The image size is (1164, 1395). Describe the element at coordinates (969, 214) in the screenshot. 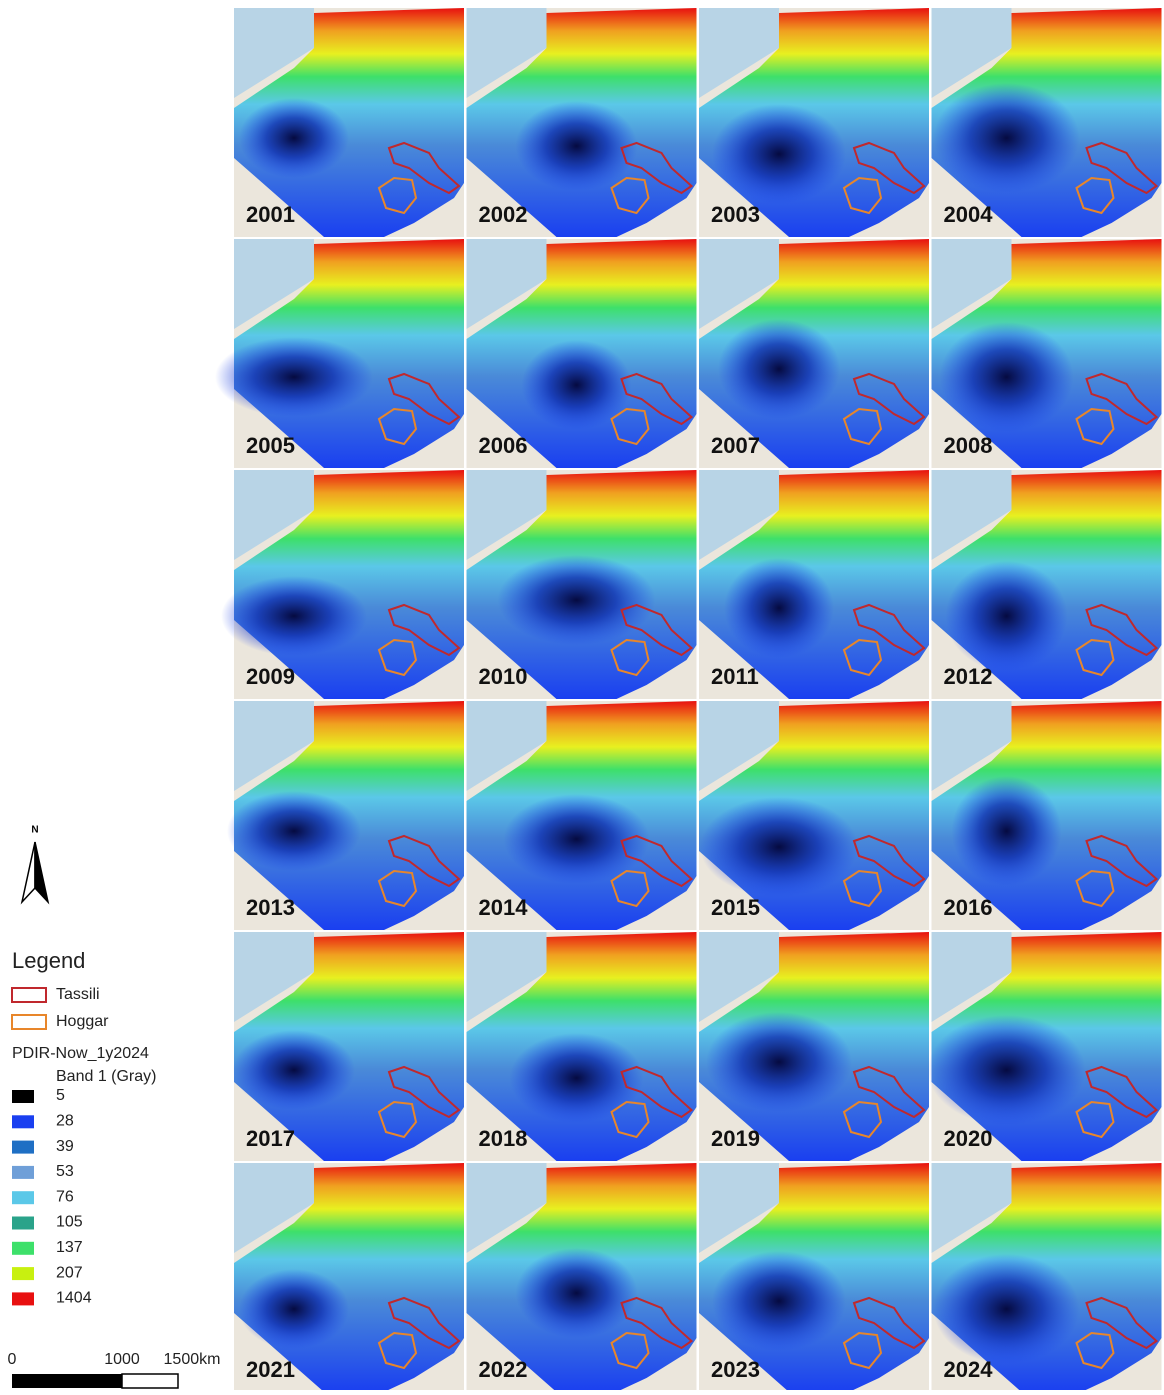

I see `year-label: 2004` at that location.